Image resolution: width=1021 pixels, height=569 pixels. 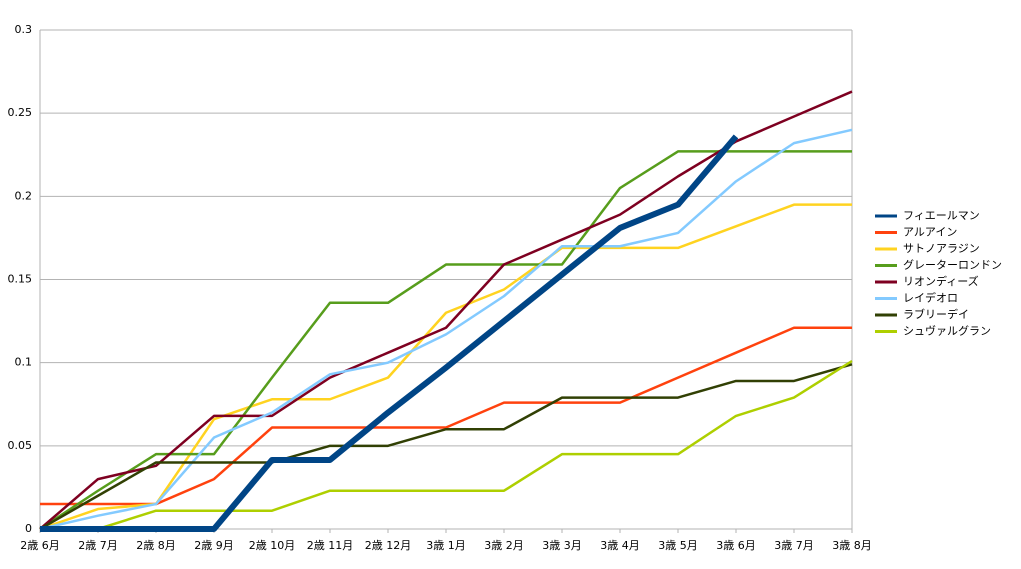 What do you see at coordinates (24, 195) in the screenshot?
I see `y-tick-label: 0.2` at bounding box center [24, 195].